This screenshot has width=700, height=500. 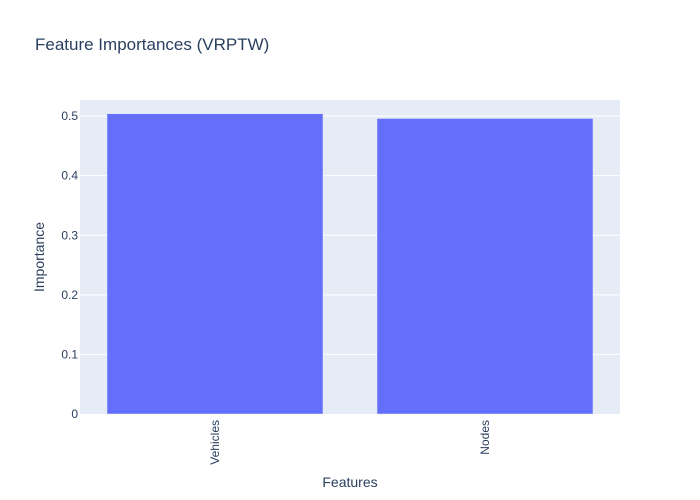 What do you see at coordinates (349, 482) in the screenshot?
I see `x-axis-title: Features` at bounding box center [349, 482].